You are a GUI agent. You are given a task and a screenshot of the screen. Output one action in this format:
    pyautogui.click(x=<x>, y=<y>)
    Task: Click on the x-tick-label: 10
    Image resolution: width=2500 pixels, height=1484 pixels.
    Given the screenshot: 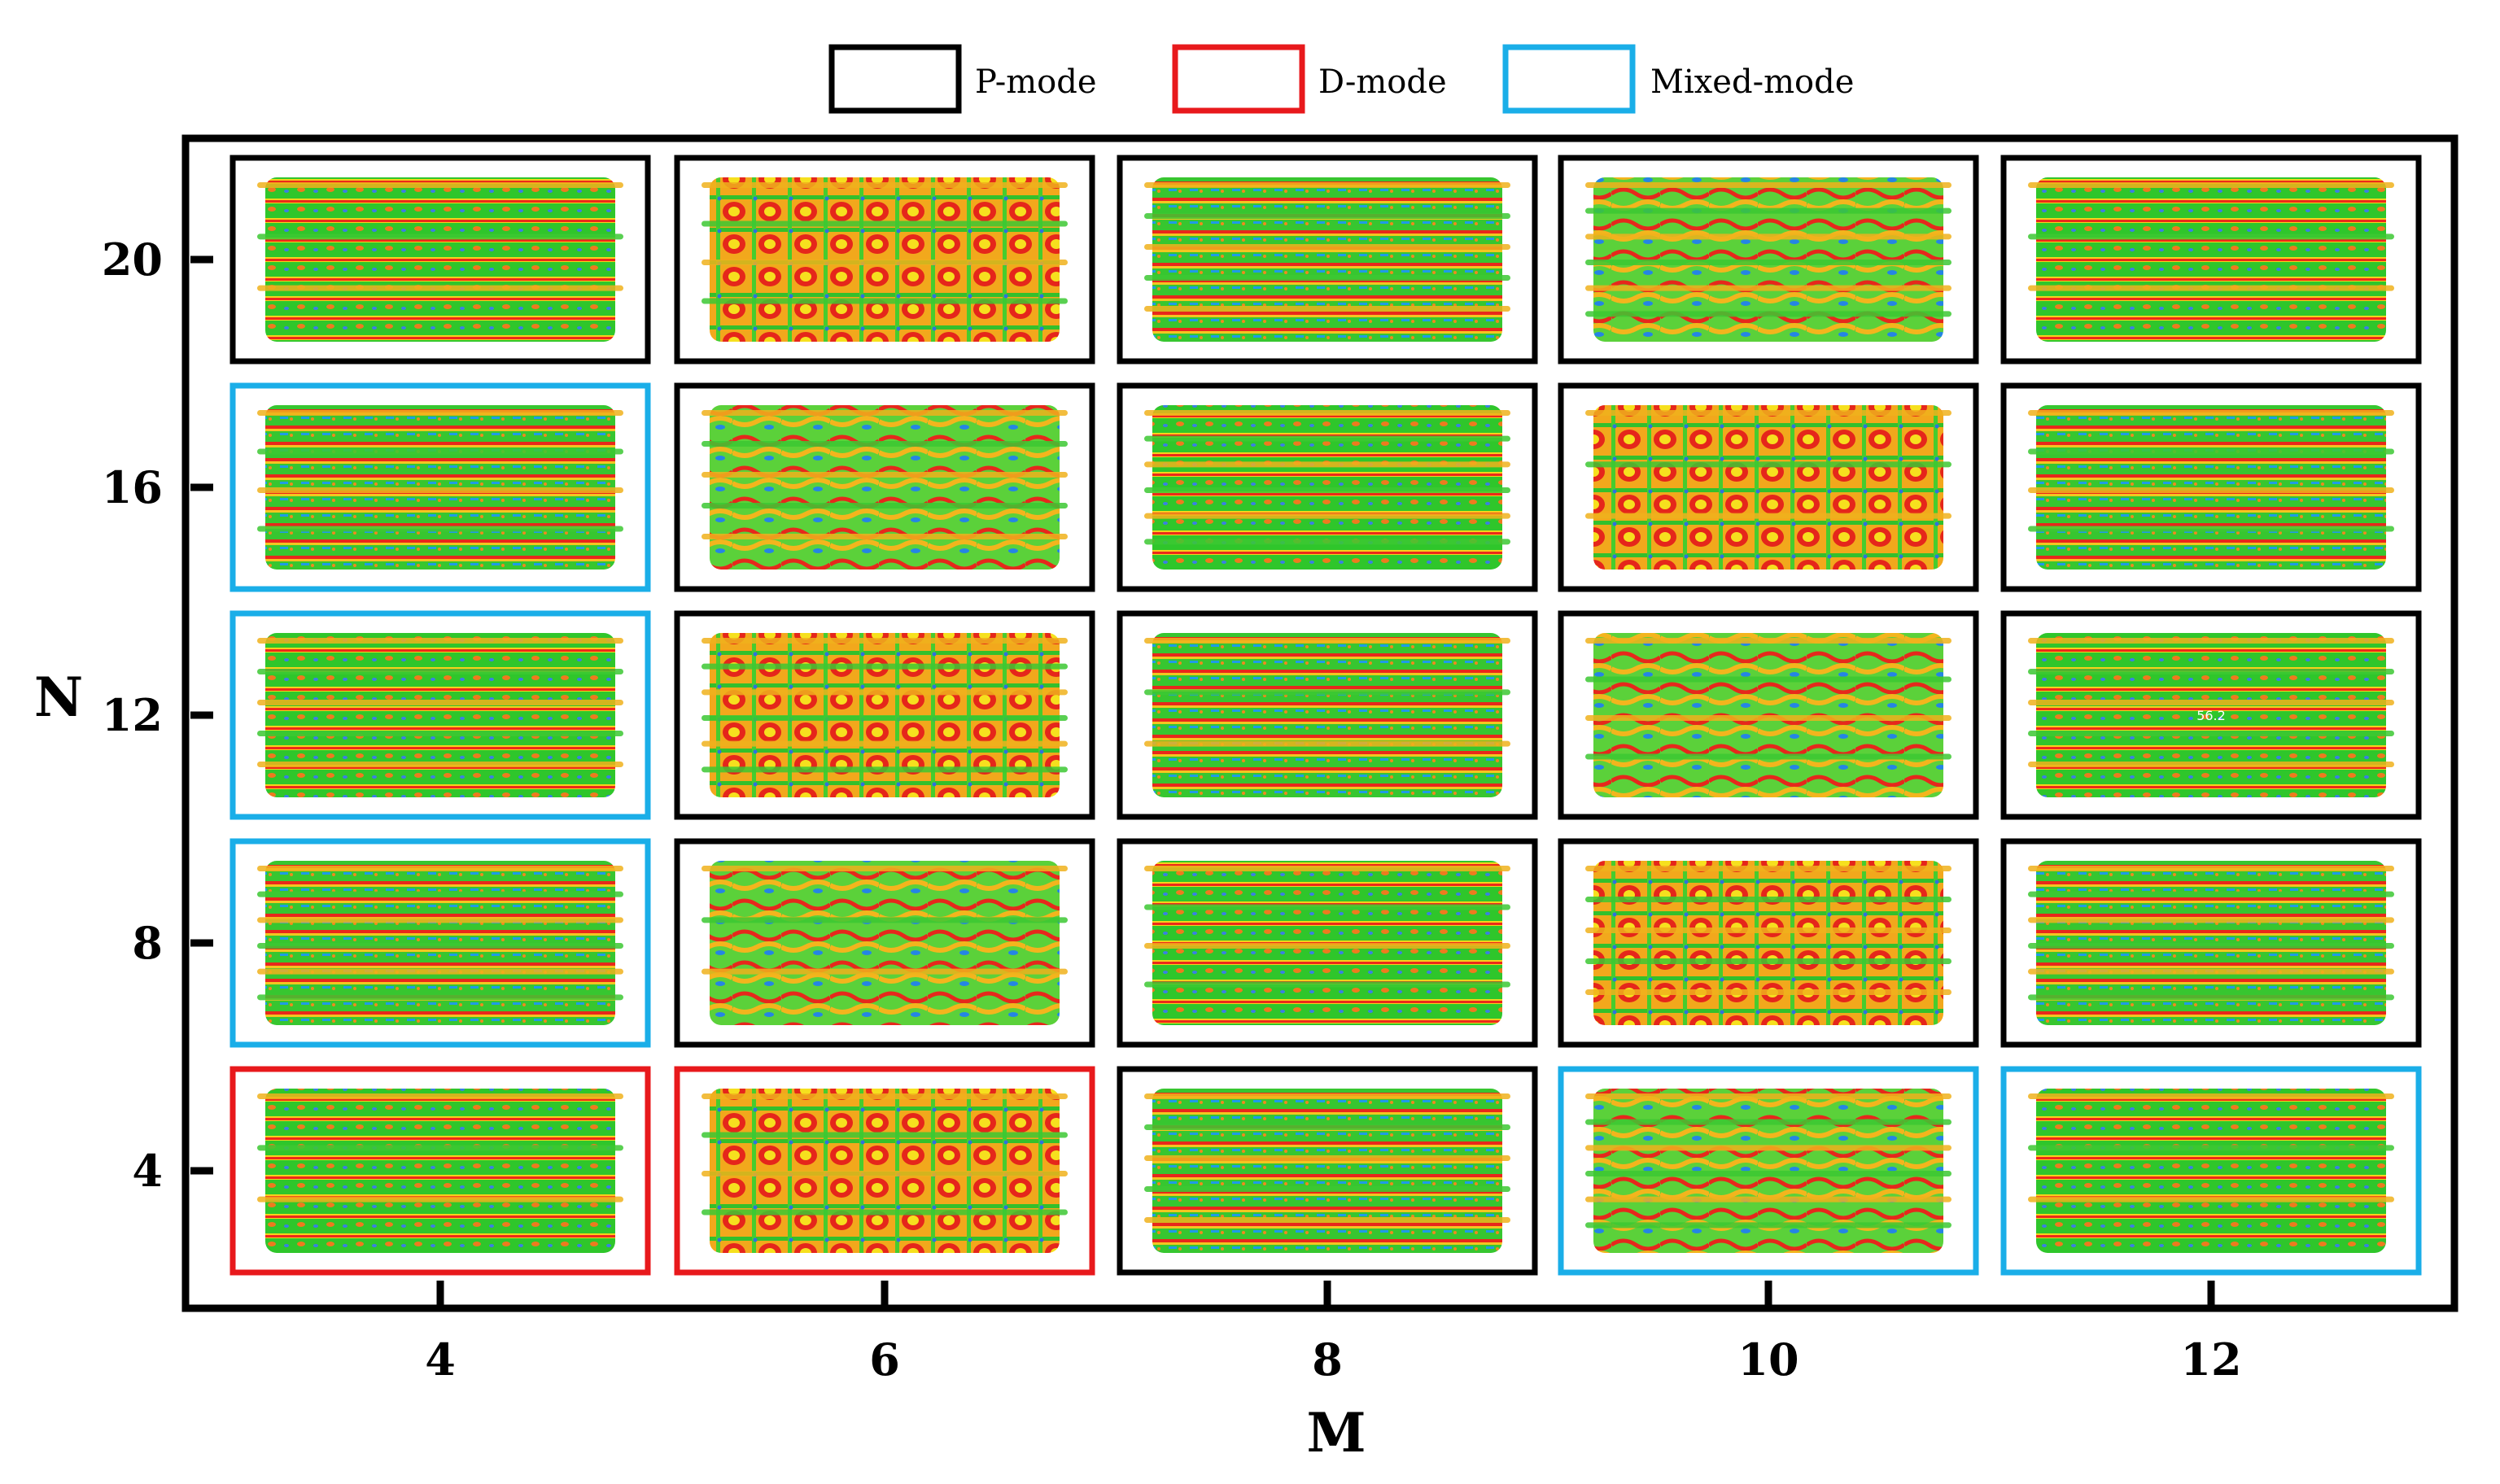 What is the action you would take?
    pyautogui.click(x=1768, y=1360)
    